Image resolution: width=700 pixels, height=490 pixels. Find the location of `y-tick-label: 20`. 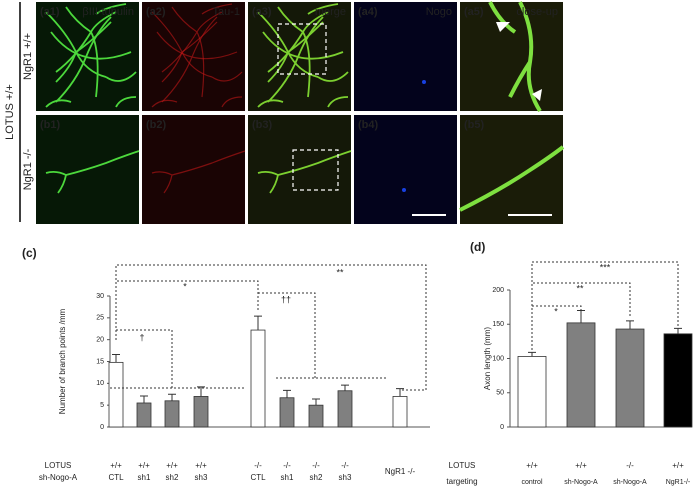

y-tick-label: 20 is located at coordinates (100, 340).